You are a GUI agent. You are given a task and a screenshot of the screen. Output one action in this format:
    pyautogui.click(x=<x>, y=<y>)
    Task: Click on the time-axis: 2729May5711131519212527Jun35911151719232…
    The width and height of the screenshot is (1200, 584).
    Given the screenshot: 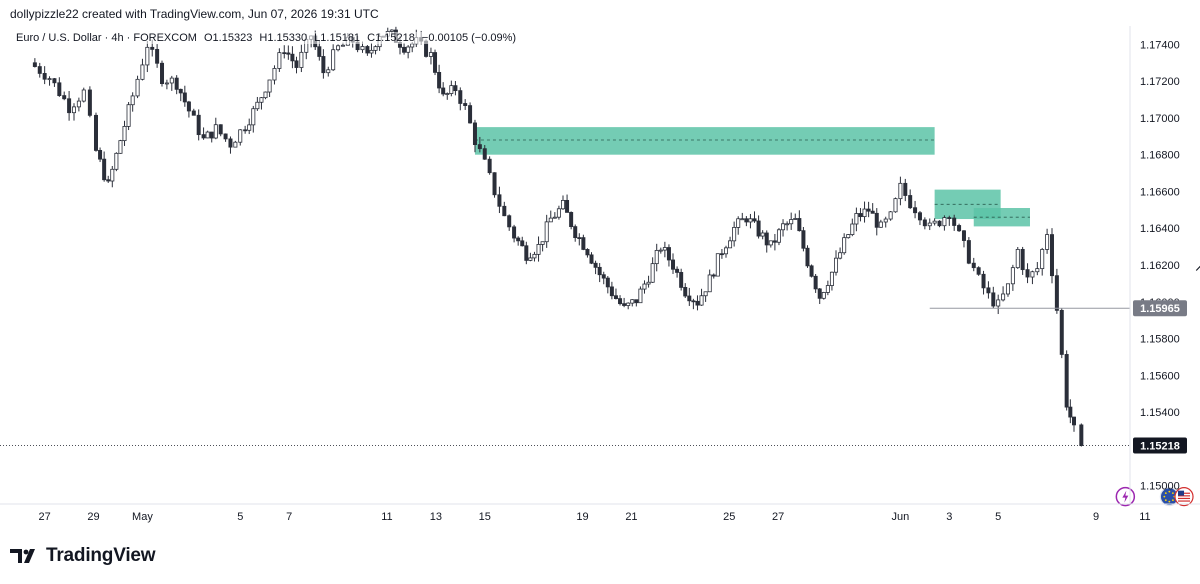 What is the action you would take?
    pyautogui.click(x=619, y=517)
    